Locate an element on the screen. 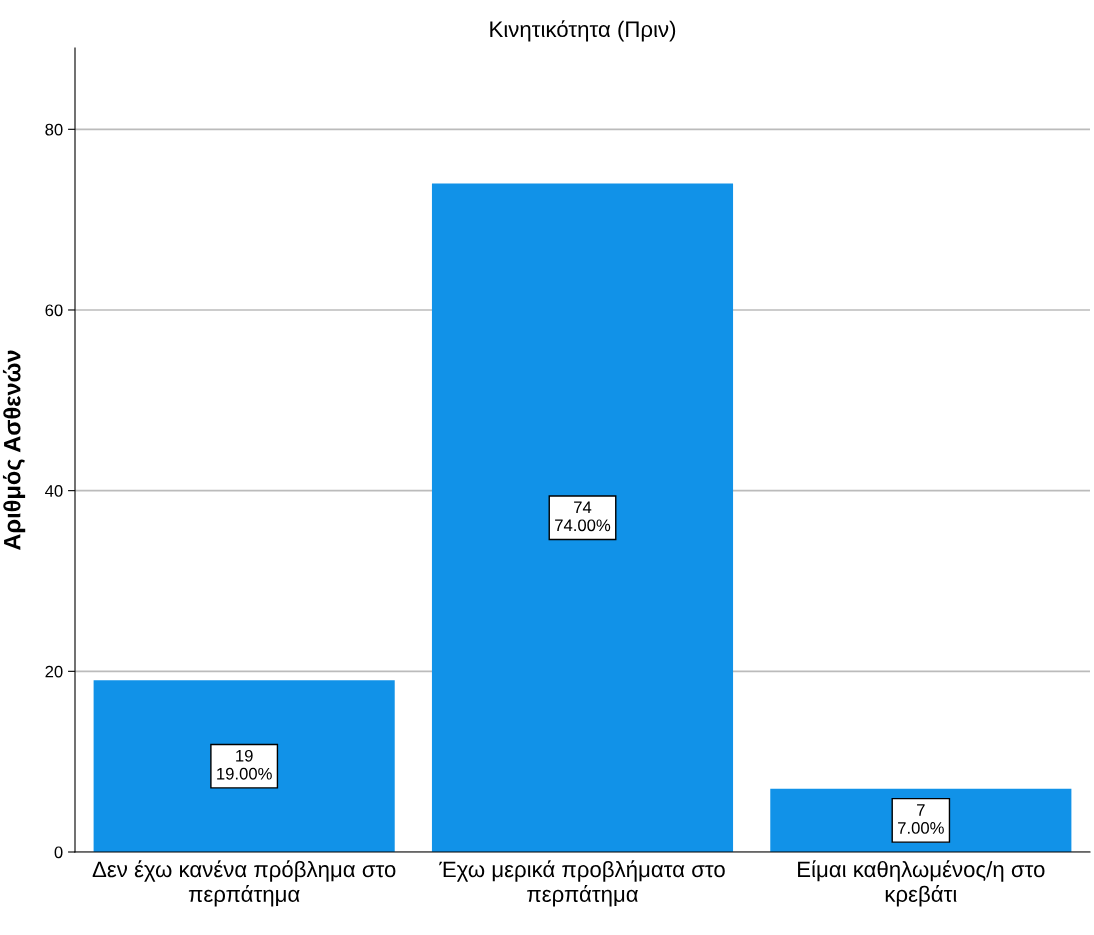  y-tick-label: 0 is located at coordinates (58, 852).